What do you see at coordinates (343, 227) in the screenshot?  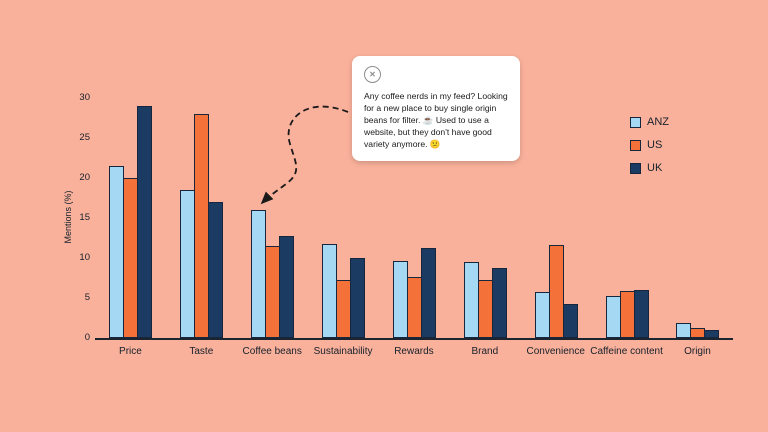 I see `bar-group: Sustainability` at bounding box center [343, 227].